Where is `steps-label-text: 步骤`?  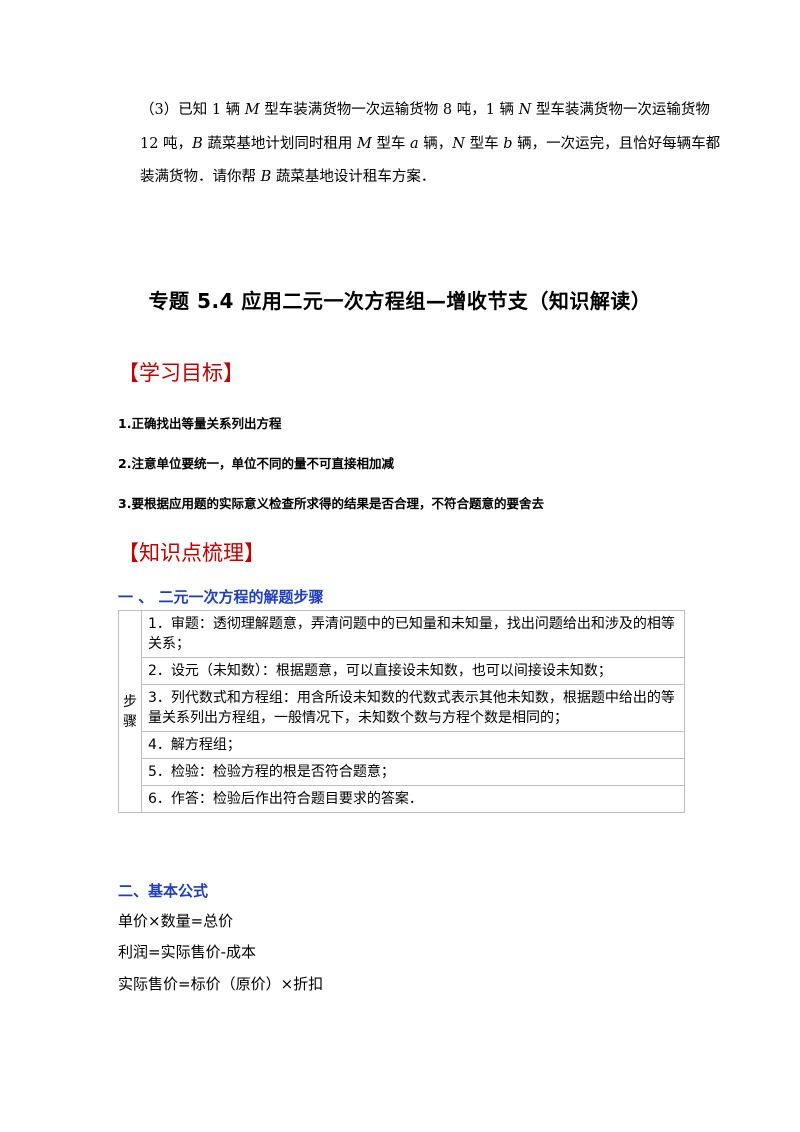 steps-label-text: 步骤 is located at coordinates (130, 711).